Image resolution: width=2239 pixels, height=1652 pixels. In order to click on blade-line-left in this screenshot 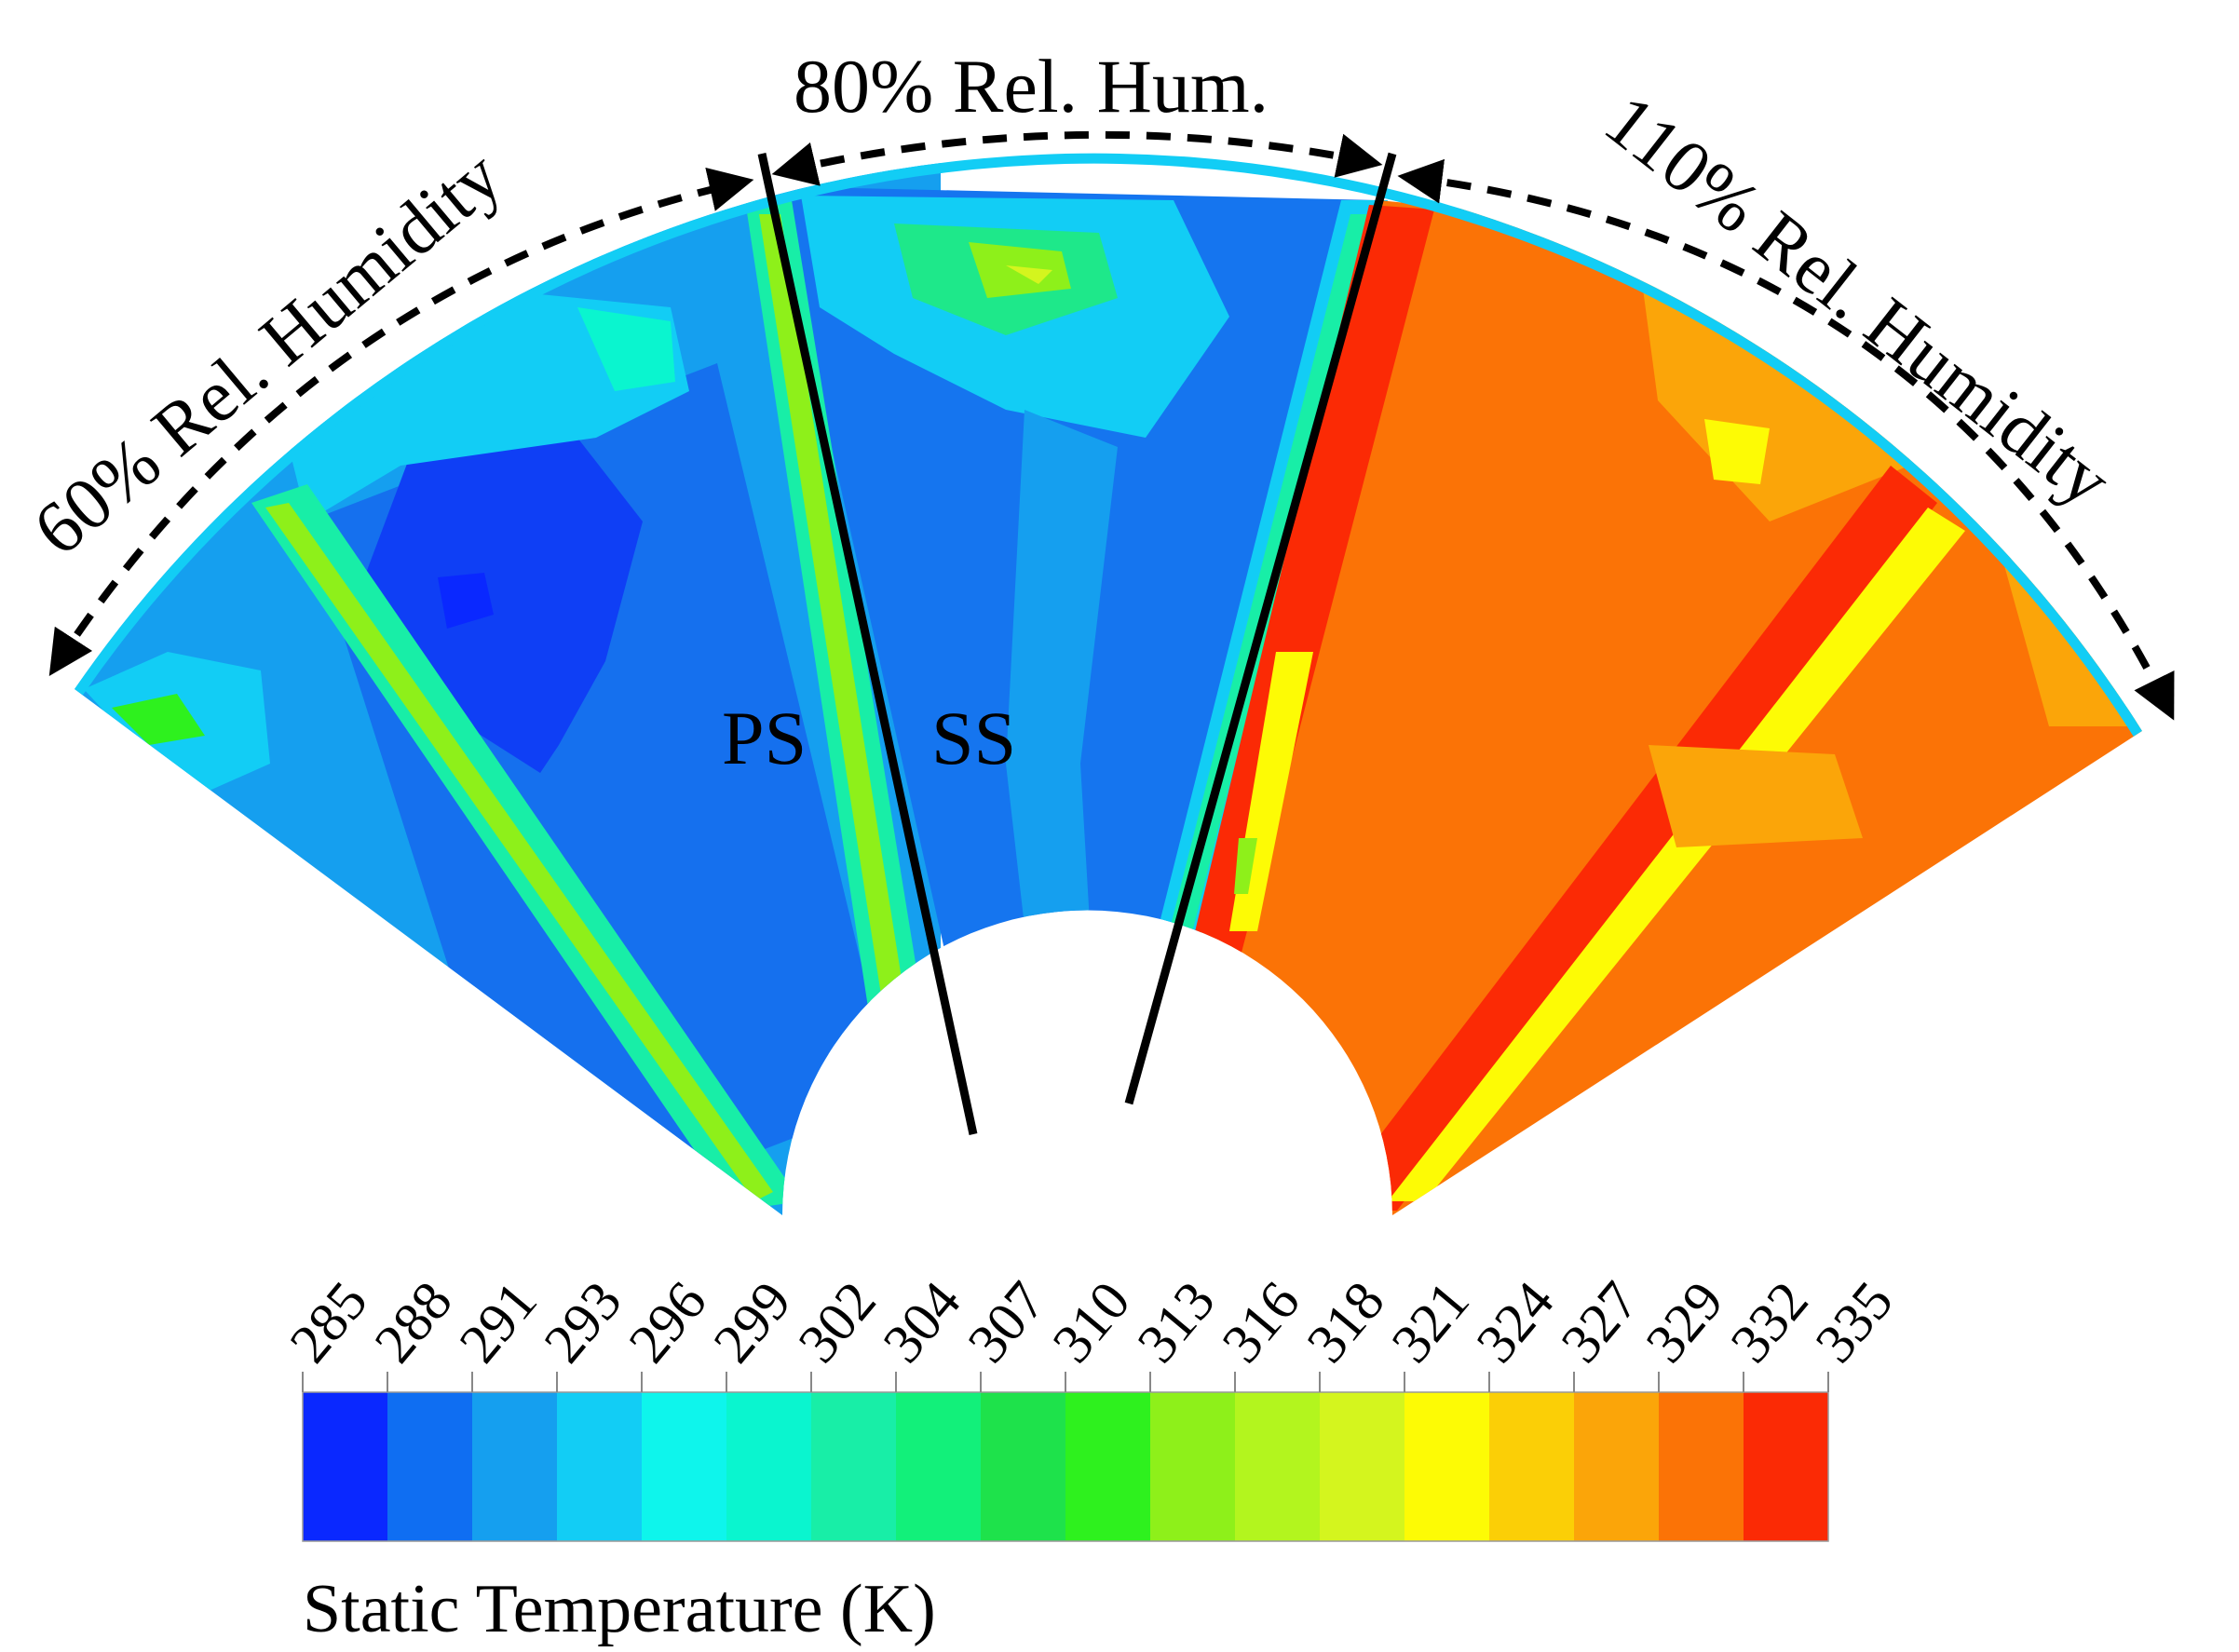, I will do `click(867, 644)`.